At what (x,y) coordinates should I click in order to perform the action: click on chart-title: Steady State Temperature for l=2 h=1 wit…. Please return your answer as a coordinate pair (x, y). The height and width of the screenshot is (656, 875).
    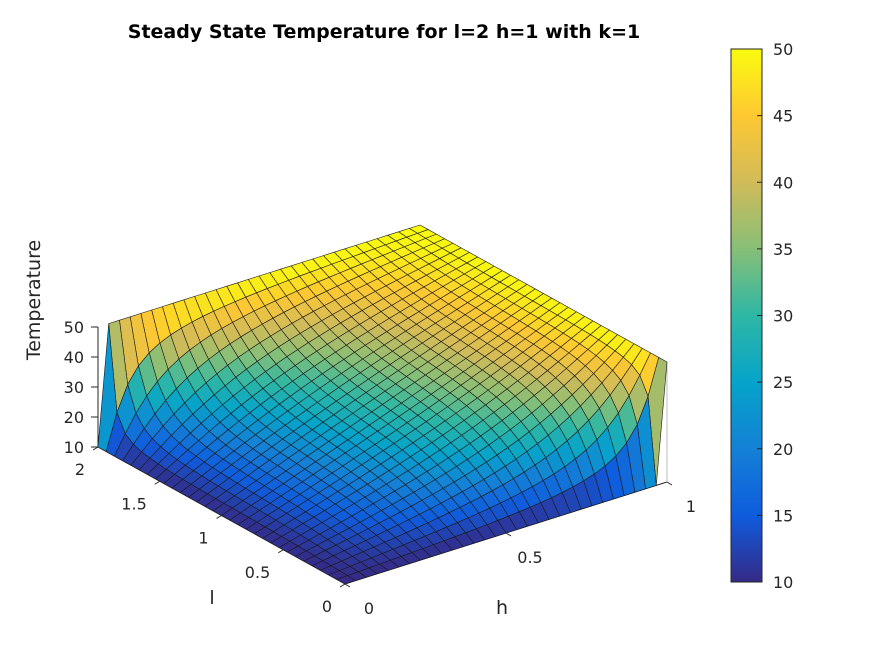
    Looking at the image, I should click on (384, 32).